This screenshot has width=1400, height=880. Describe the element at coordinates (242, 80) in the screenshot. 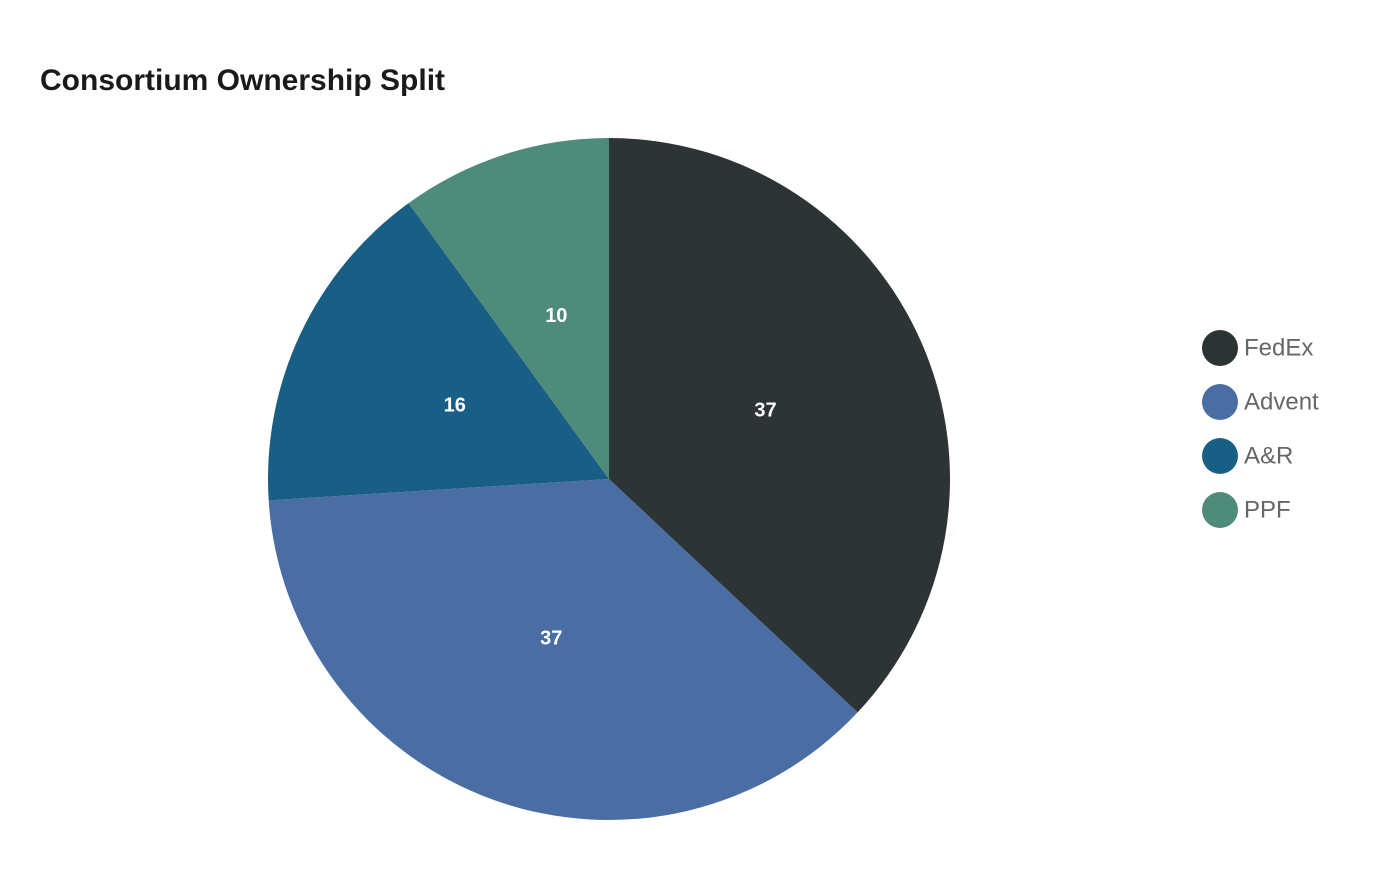

I see `chart-title: Consortium Ownership Split` at that location.